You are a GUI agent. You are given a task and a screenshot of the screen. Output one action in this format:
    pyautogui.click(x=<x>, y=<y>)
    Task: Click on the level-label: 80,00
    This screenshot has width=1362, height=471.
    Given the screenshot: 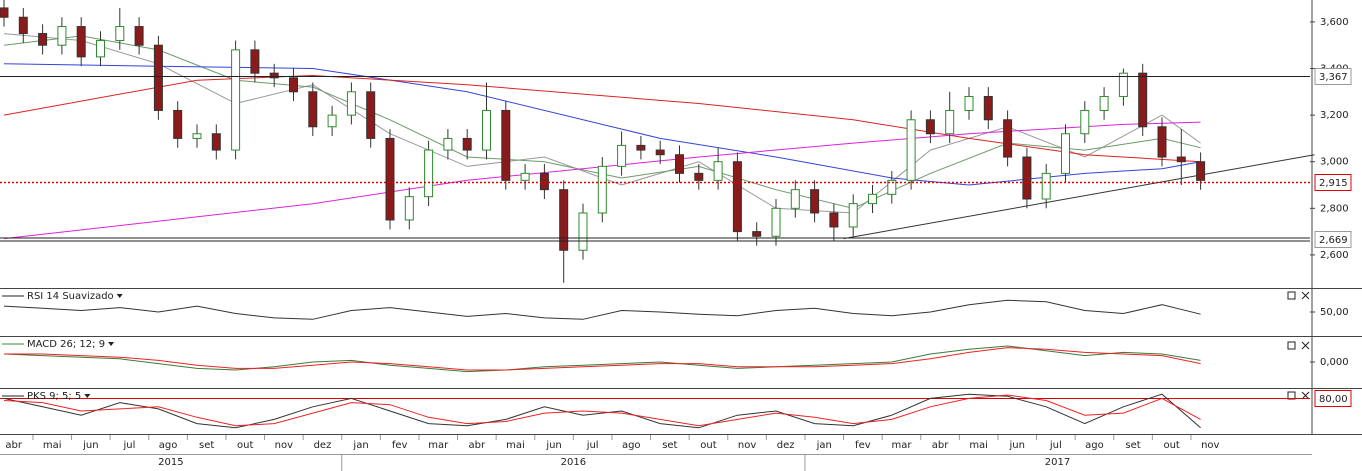 What is the action you would take?
    pyautogui.click(x=1333, y=399)
    